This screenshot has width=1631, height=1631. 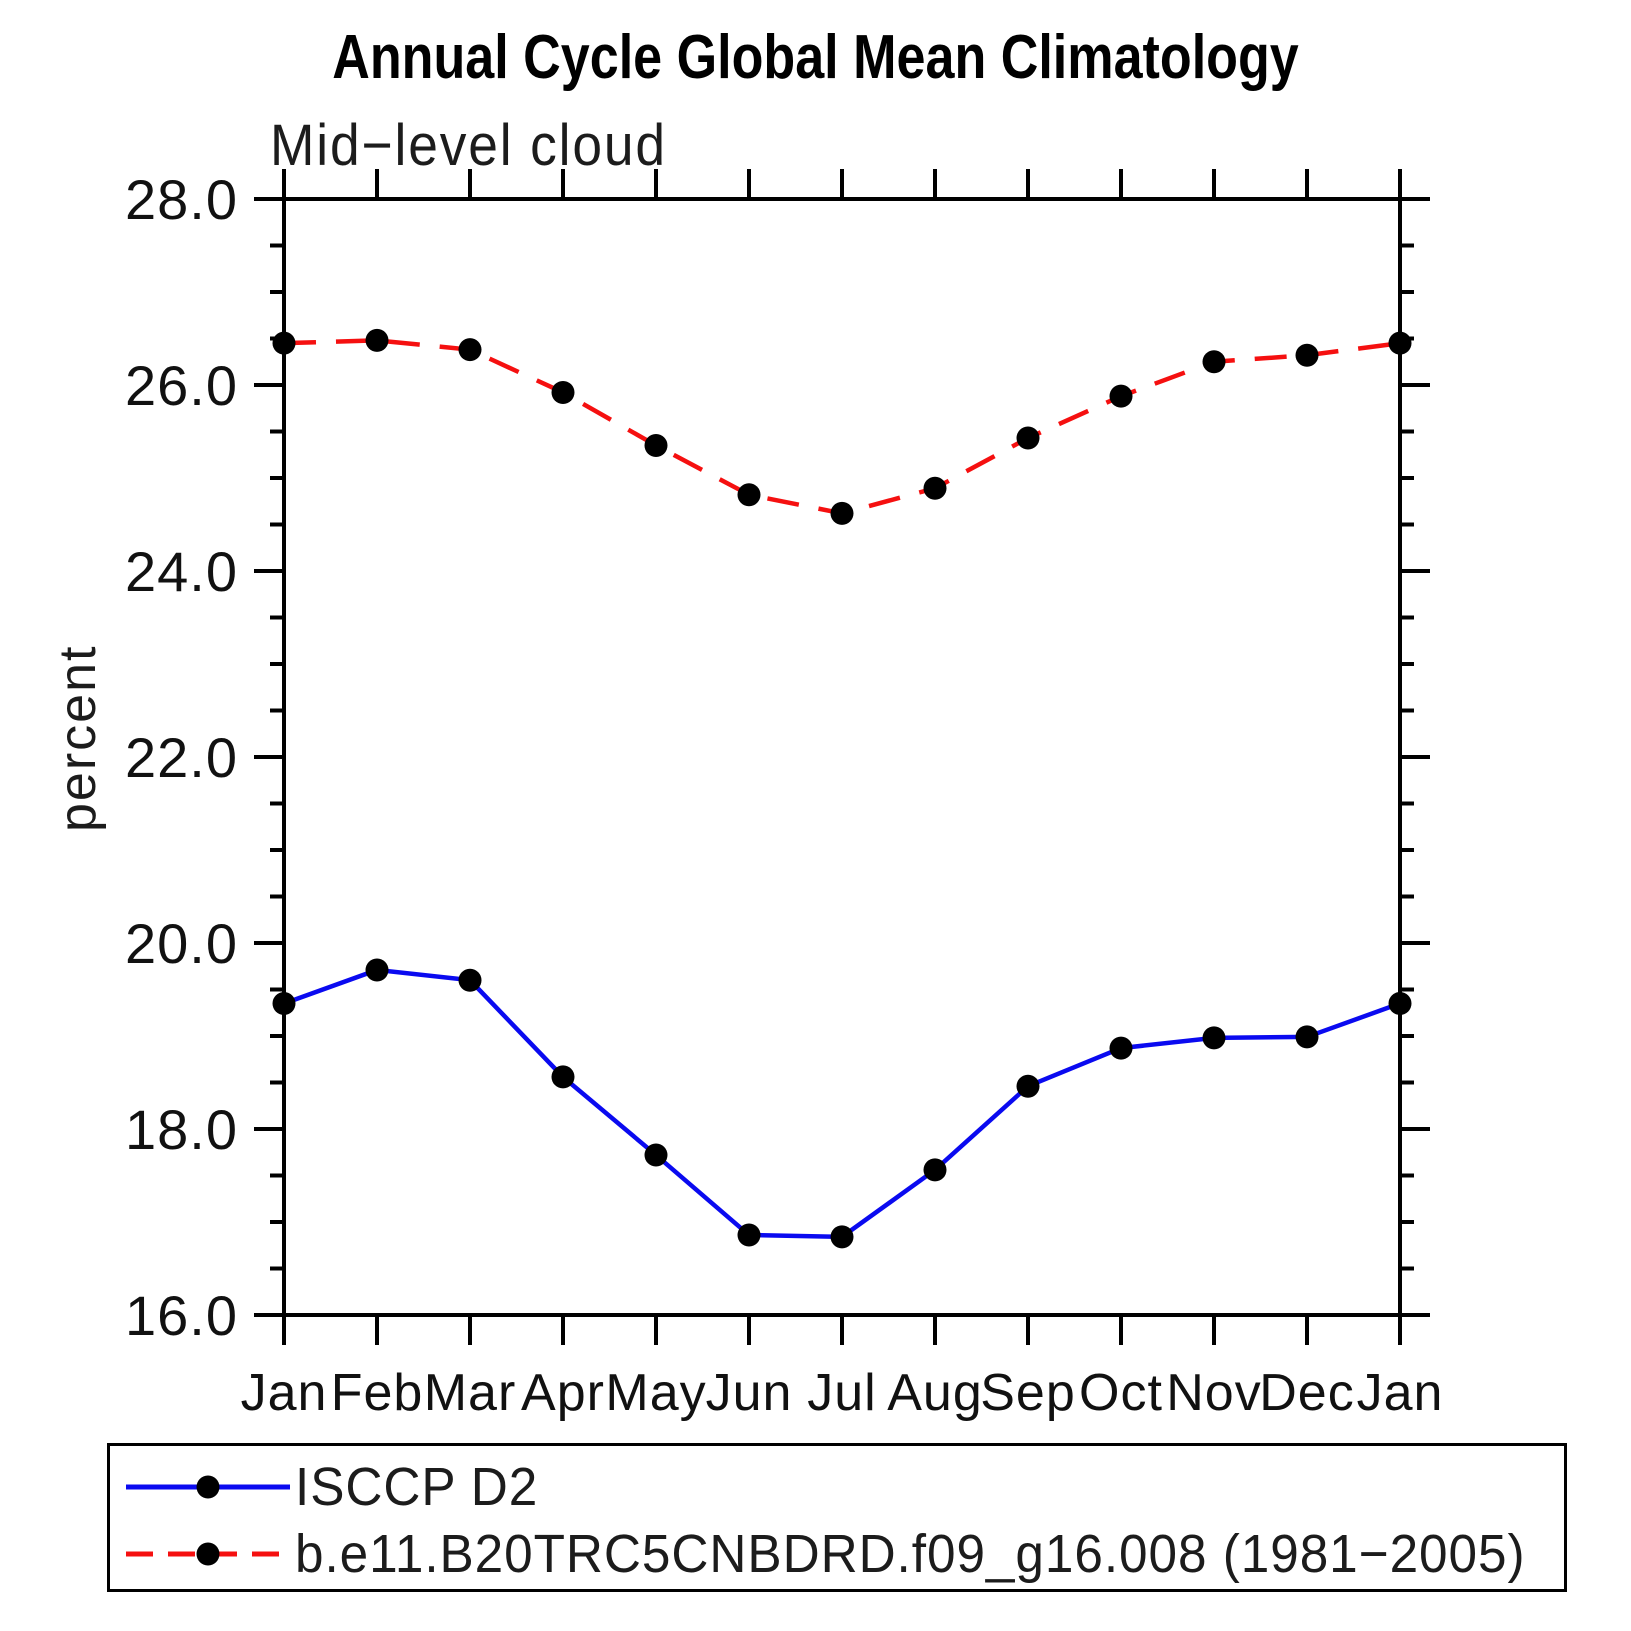 What do you see at coordinates (1121, 1393) in the screenshot?
I see `x-tick-label: Oct` at bounding box center [1121, 1393].